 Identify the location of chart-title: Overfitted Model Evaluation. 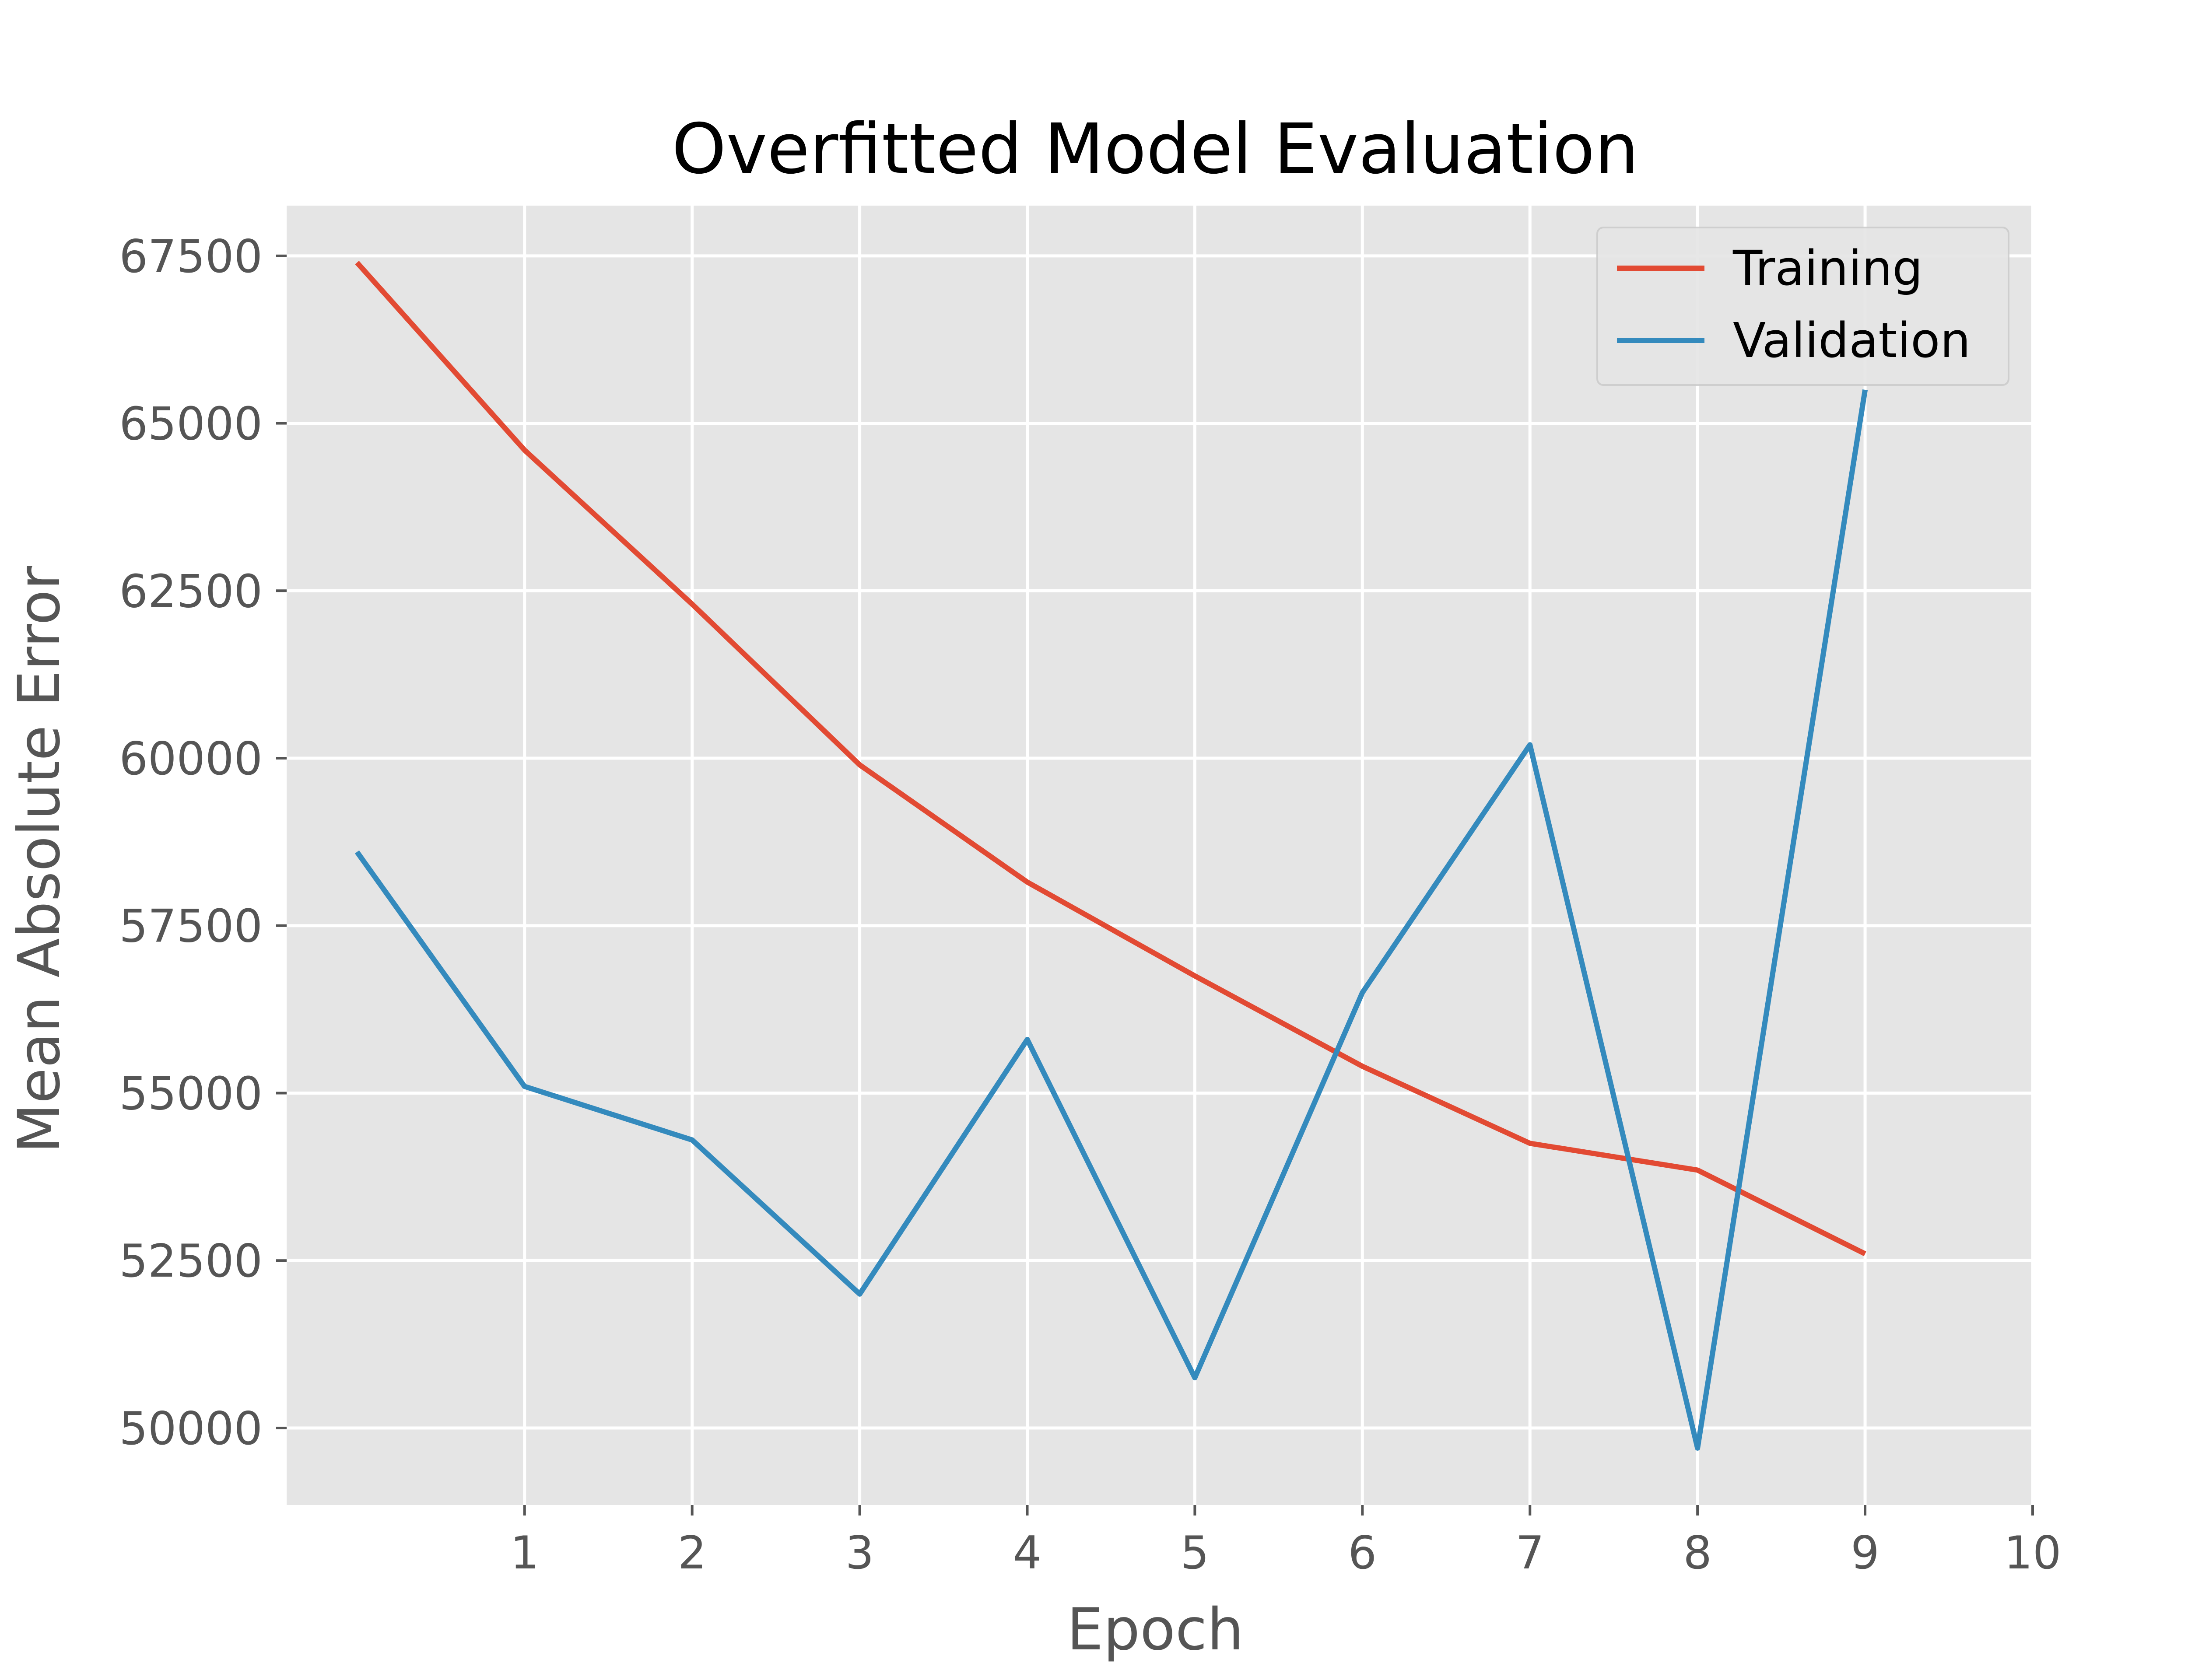
(1155, 149).